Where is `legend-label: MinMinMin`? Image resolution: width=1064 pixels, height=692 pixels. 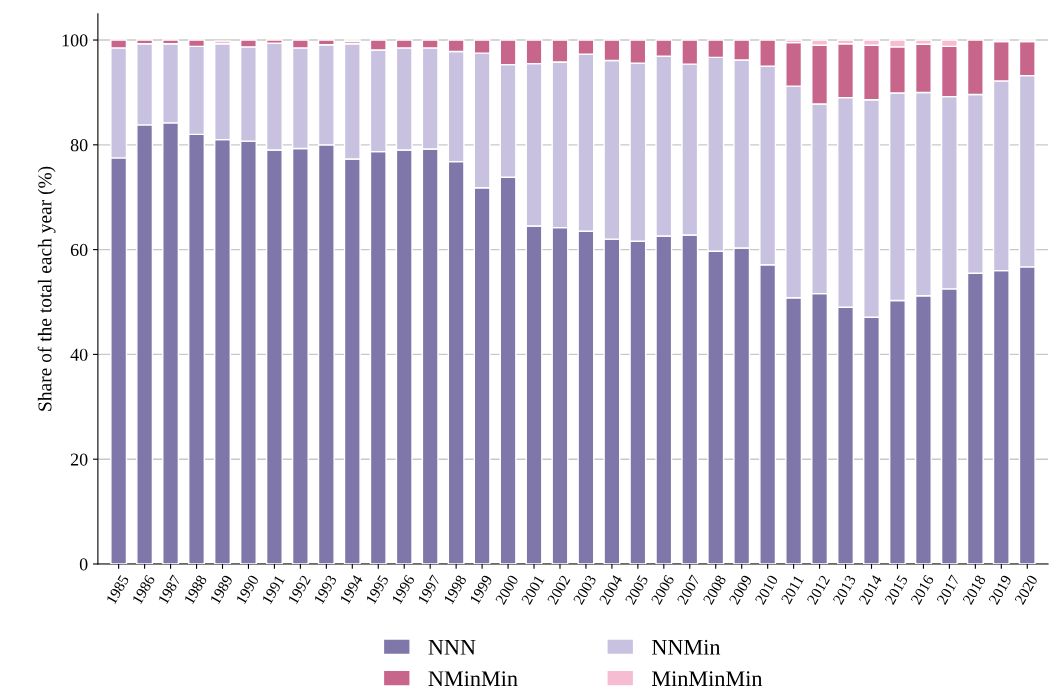 legend-label: MinMinMin is located at coordinates (707, 678).